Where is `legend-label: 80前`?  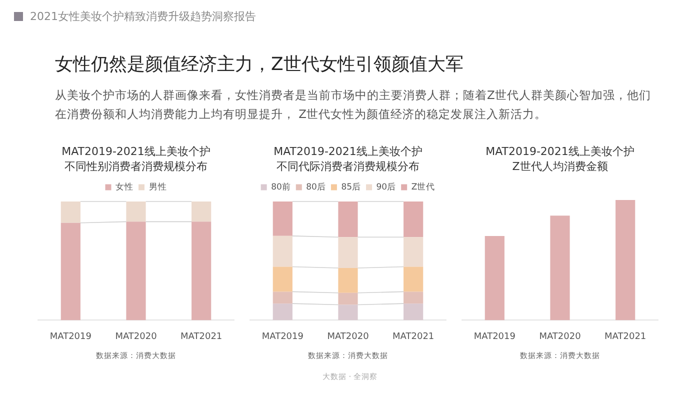
legend-label: 80前 is located at coordinates (281, 186).